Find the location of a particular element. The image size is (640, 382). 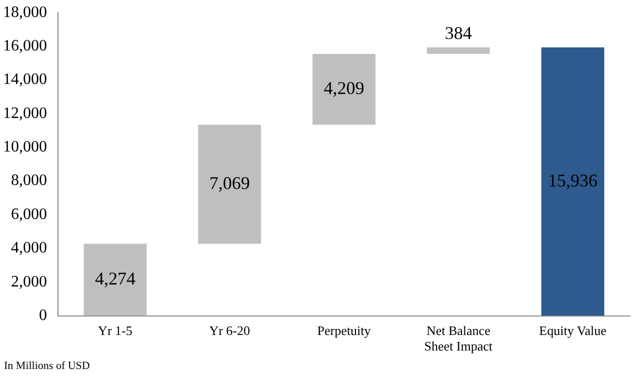

y-tick-label: 18,000 is located at coordinates (25, 12).